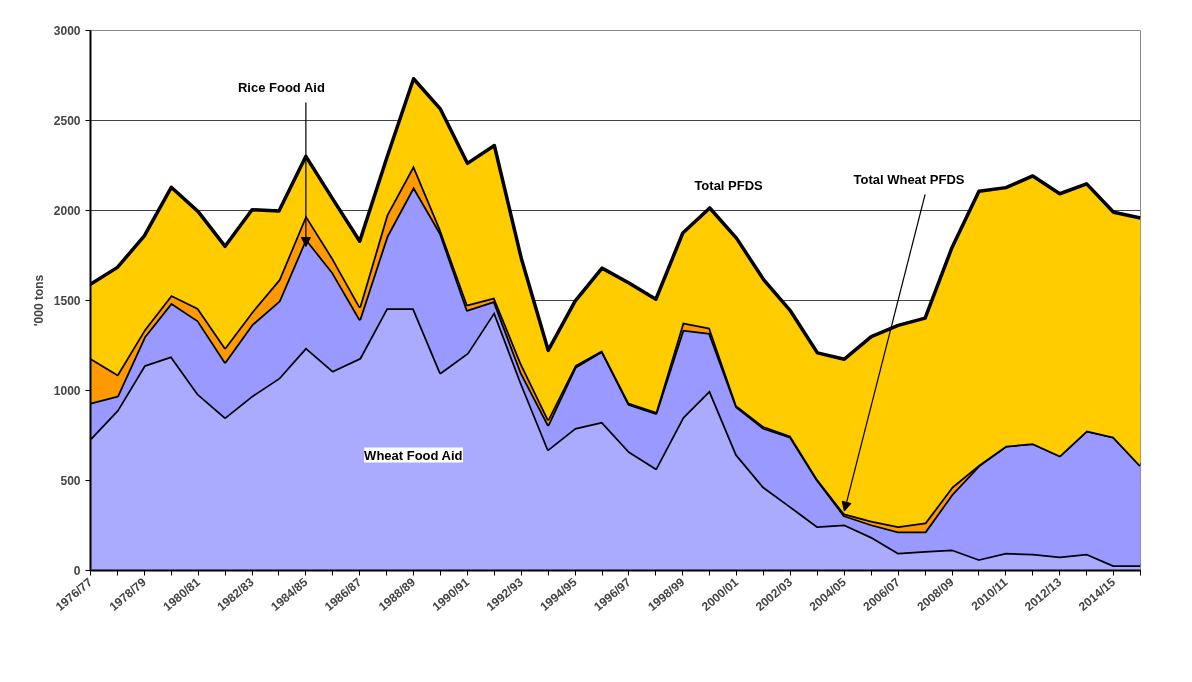  I want to click on y-axis-title: '000 tons, so click(38, 300).